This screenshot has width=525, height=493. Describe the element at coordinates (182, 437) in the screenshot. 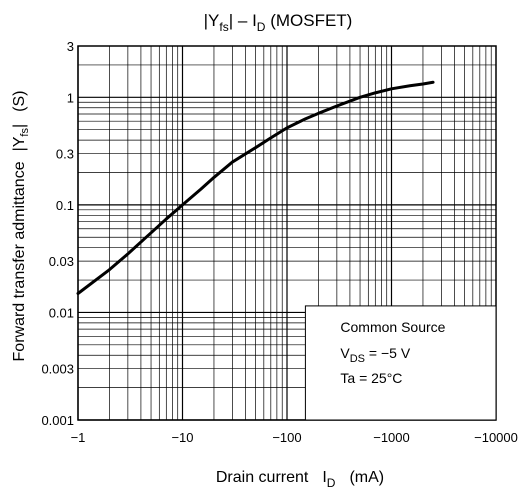

I see `x-tick-label: −10` at that location.